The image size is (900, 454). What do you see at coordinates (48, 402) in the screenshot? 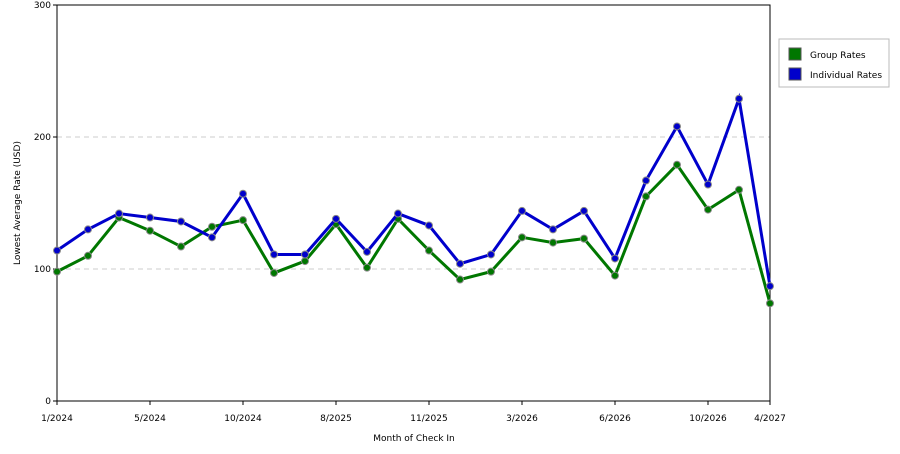
I see `y-tick-label: 0` at bounding box center [48, 402].